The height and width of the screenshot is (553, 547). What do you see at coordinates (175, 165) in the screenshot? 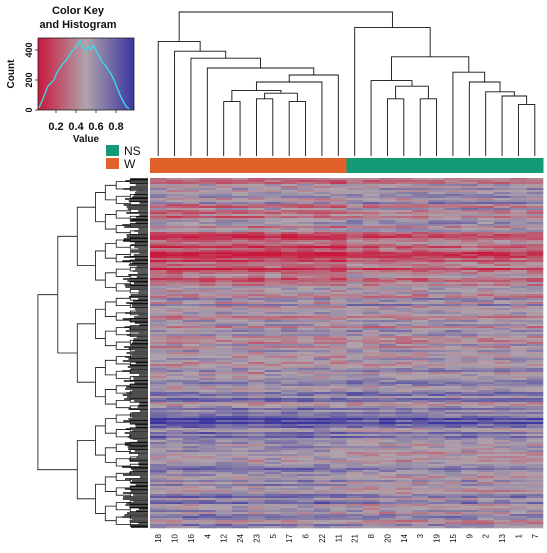
I see `group-bar-cell` at bounding box center [175, 165].